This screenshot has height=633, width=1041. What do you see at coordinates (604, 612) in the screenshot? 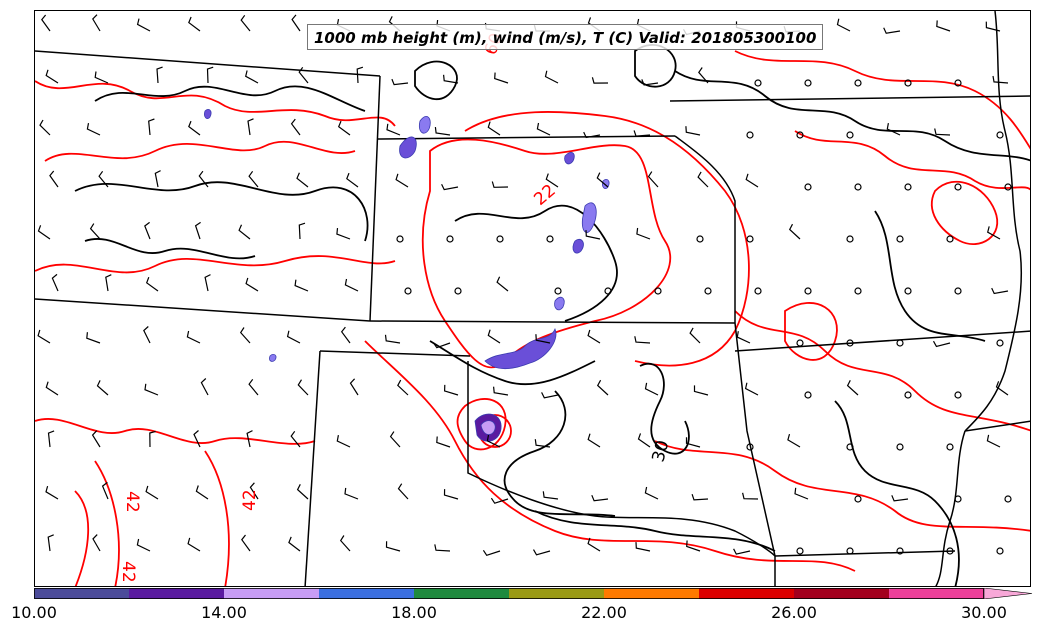
I see `colorbar-tick-label: 22.00` at bounding box center [604, 612].